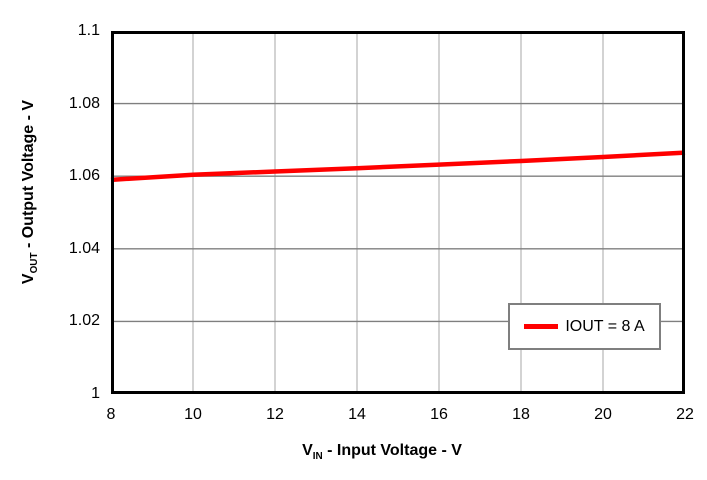 Image resolution: width=707 pixels, height=480 pixels. Describe the element at coordinates (28, 279) in the screenshot. I see `y-axis-symbol: V` at that location.